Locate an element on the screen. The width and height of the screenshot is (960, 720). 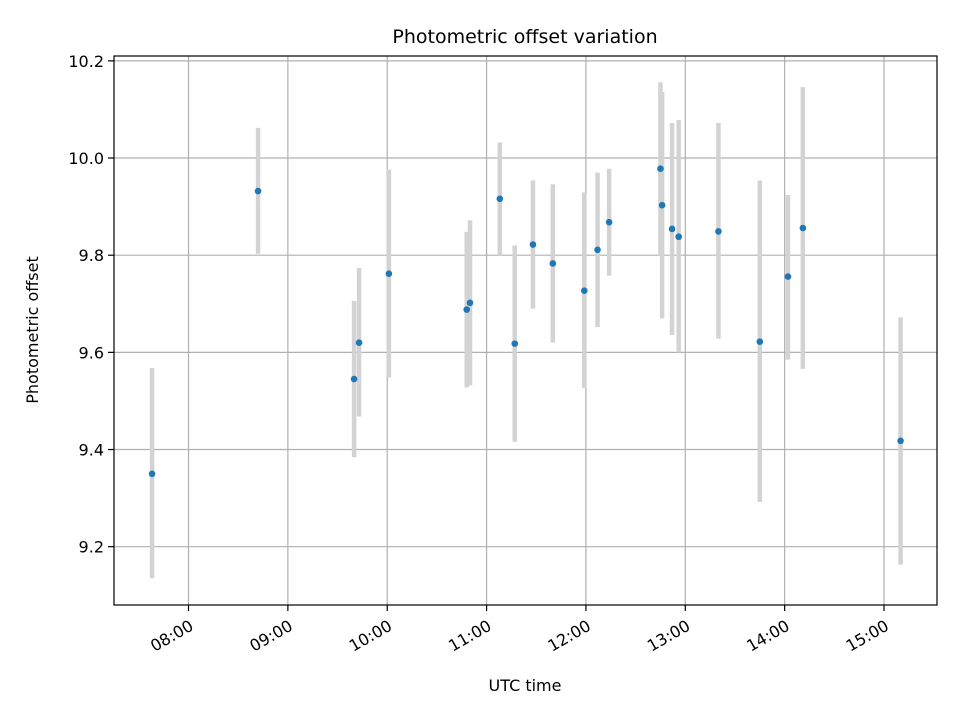
y-tick-label: 9.2 is located at coordinates (91, 547).